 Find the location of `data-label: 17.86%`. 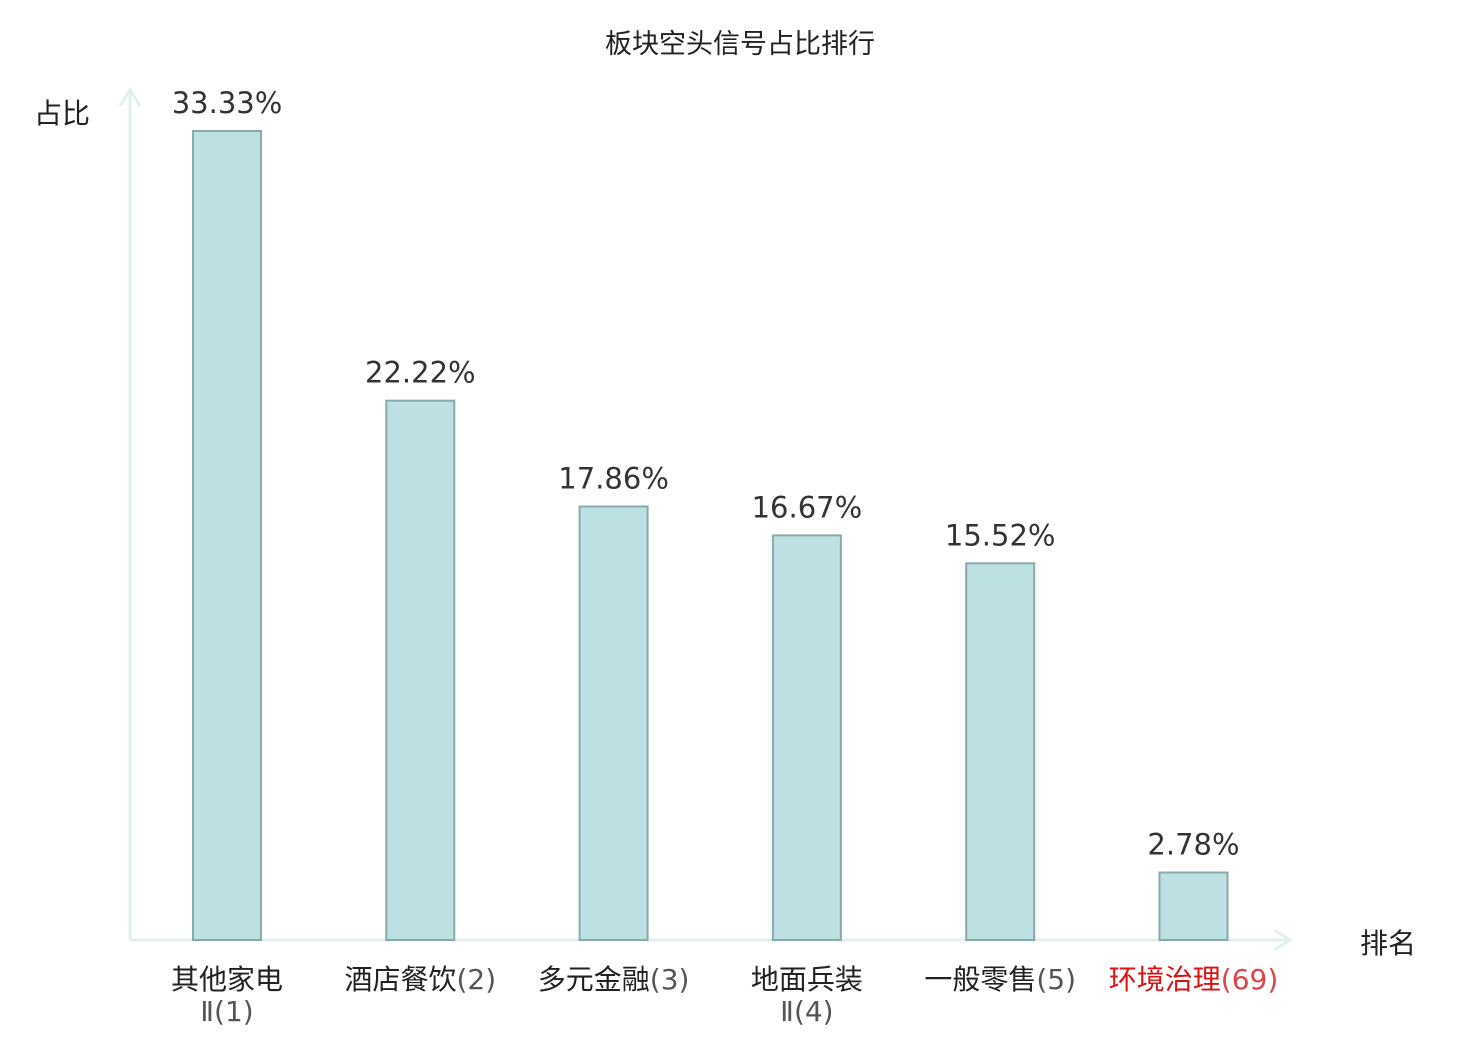

data-label: 17.86% is located at coordinates (613, 478).